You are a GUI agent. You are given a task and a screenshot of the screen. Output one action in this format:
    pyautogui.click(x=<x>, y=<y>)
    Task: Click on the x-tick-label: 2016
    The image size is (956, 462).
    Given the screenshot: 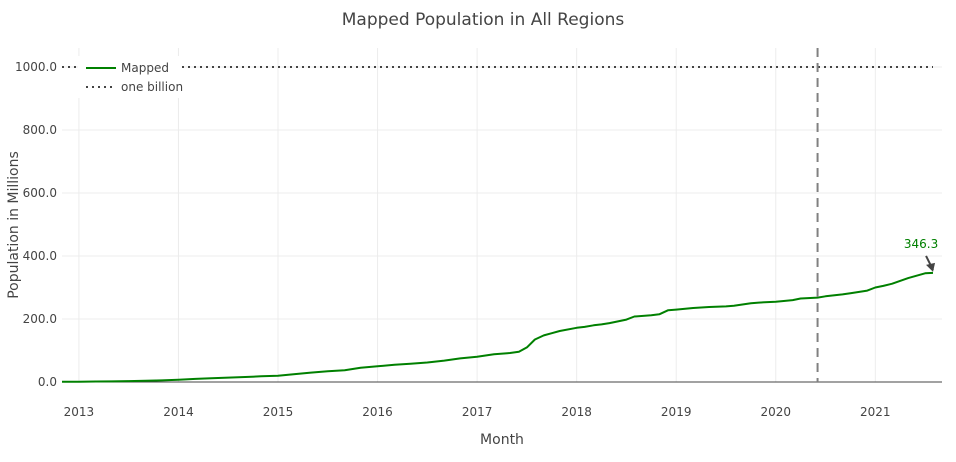 What is the action you would take?
    pyautogui.click(x=377, y=412)
    